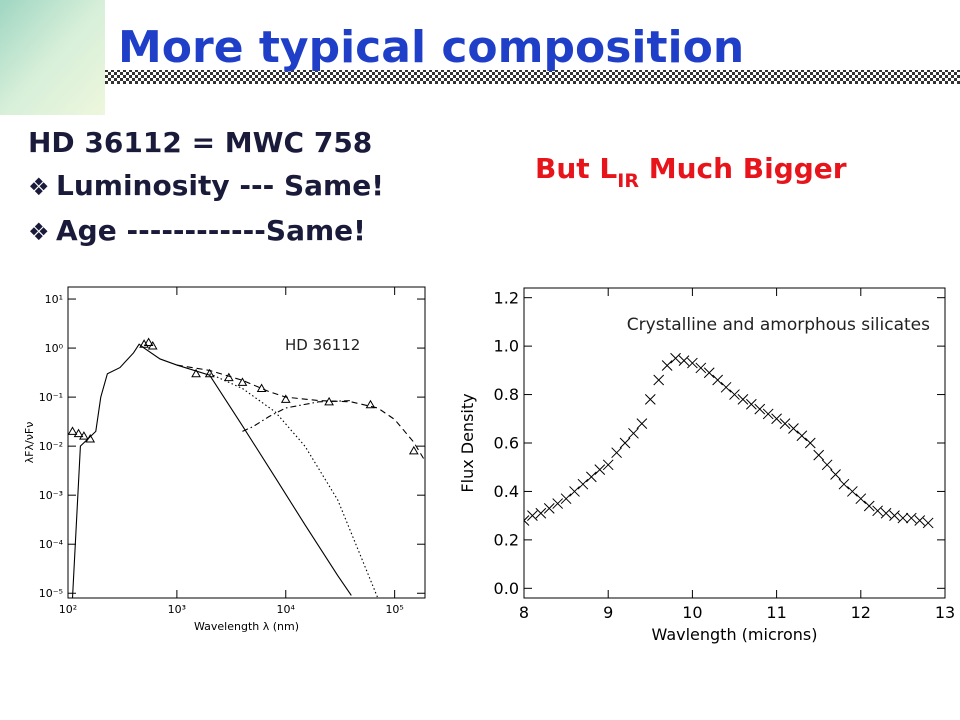 This screenshot has width=960, height=720. Describe the element at coordinates (506, 443) in the screenshot. I see `y-tick-label: 0.6` at that location.